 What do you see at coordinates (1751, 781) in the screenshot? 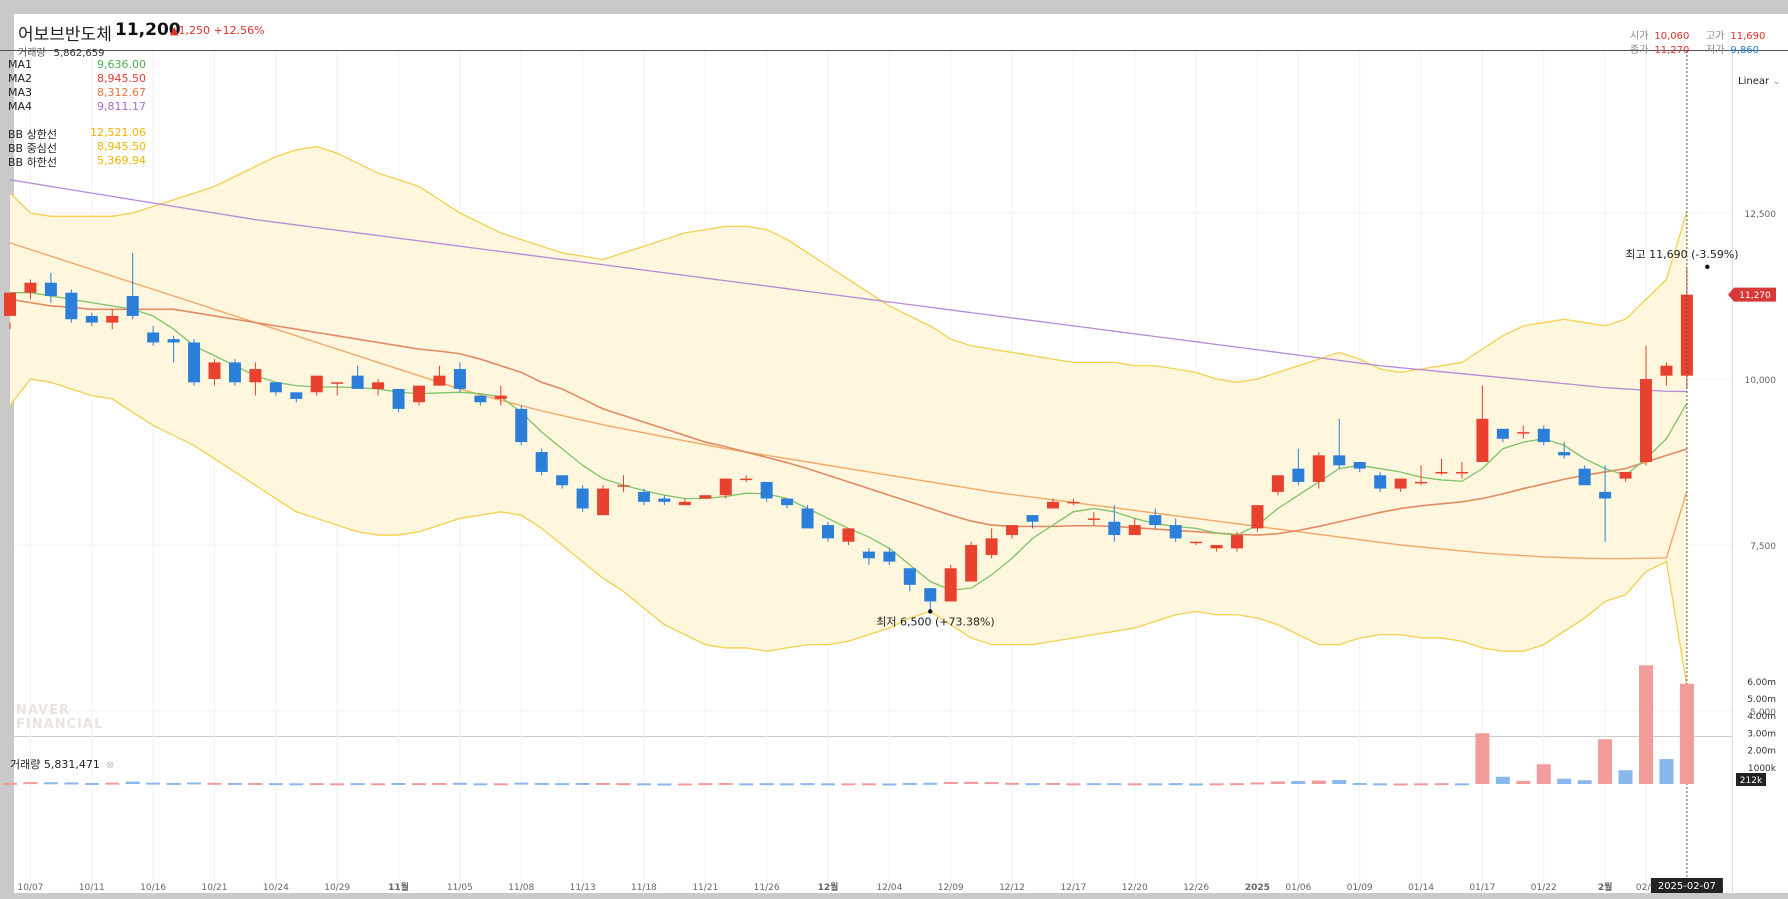
I see `volume-badge-label: 212k` at bounding box center [1751, 781].